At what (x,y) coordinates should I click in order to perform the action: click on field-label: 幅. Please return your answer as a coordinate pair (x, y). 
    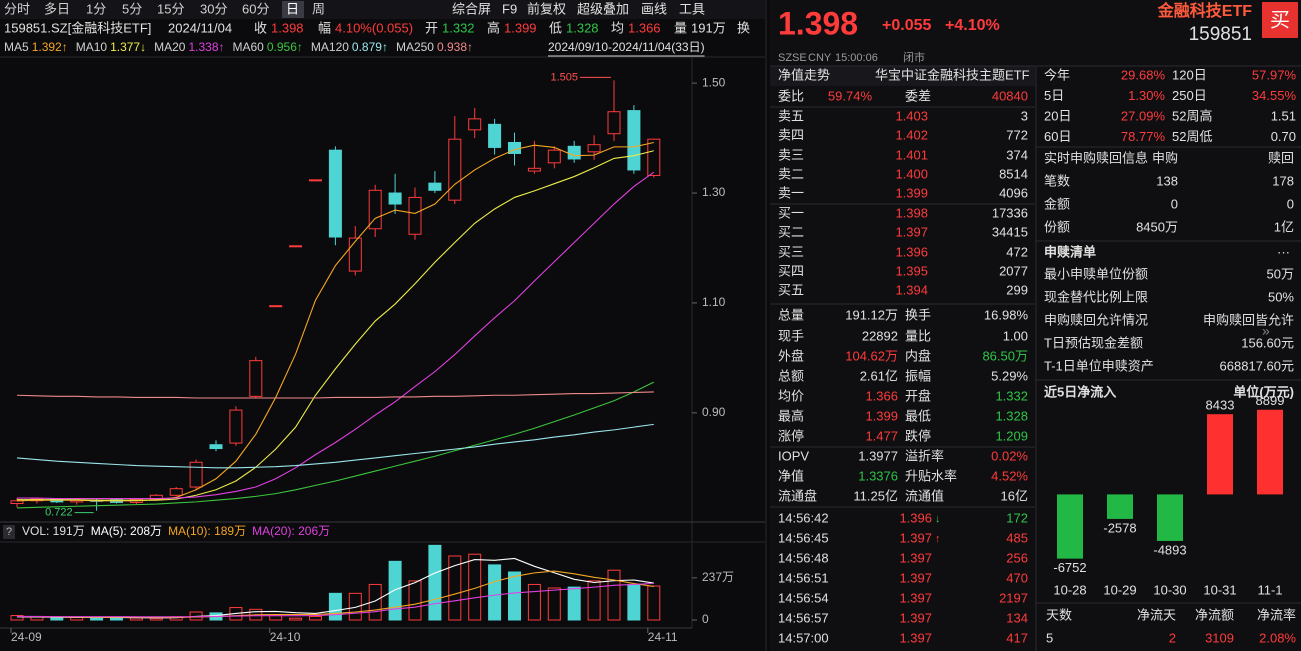
    Looking at the image, I should click on (324, 27).